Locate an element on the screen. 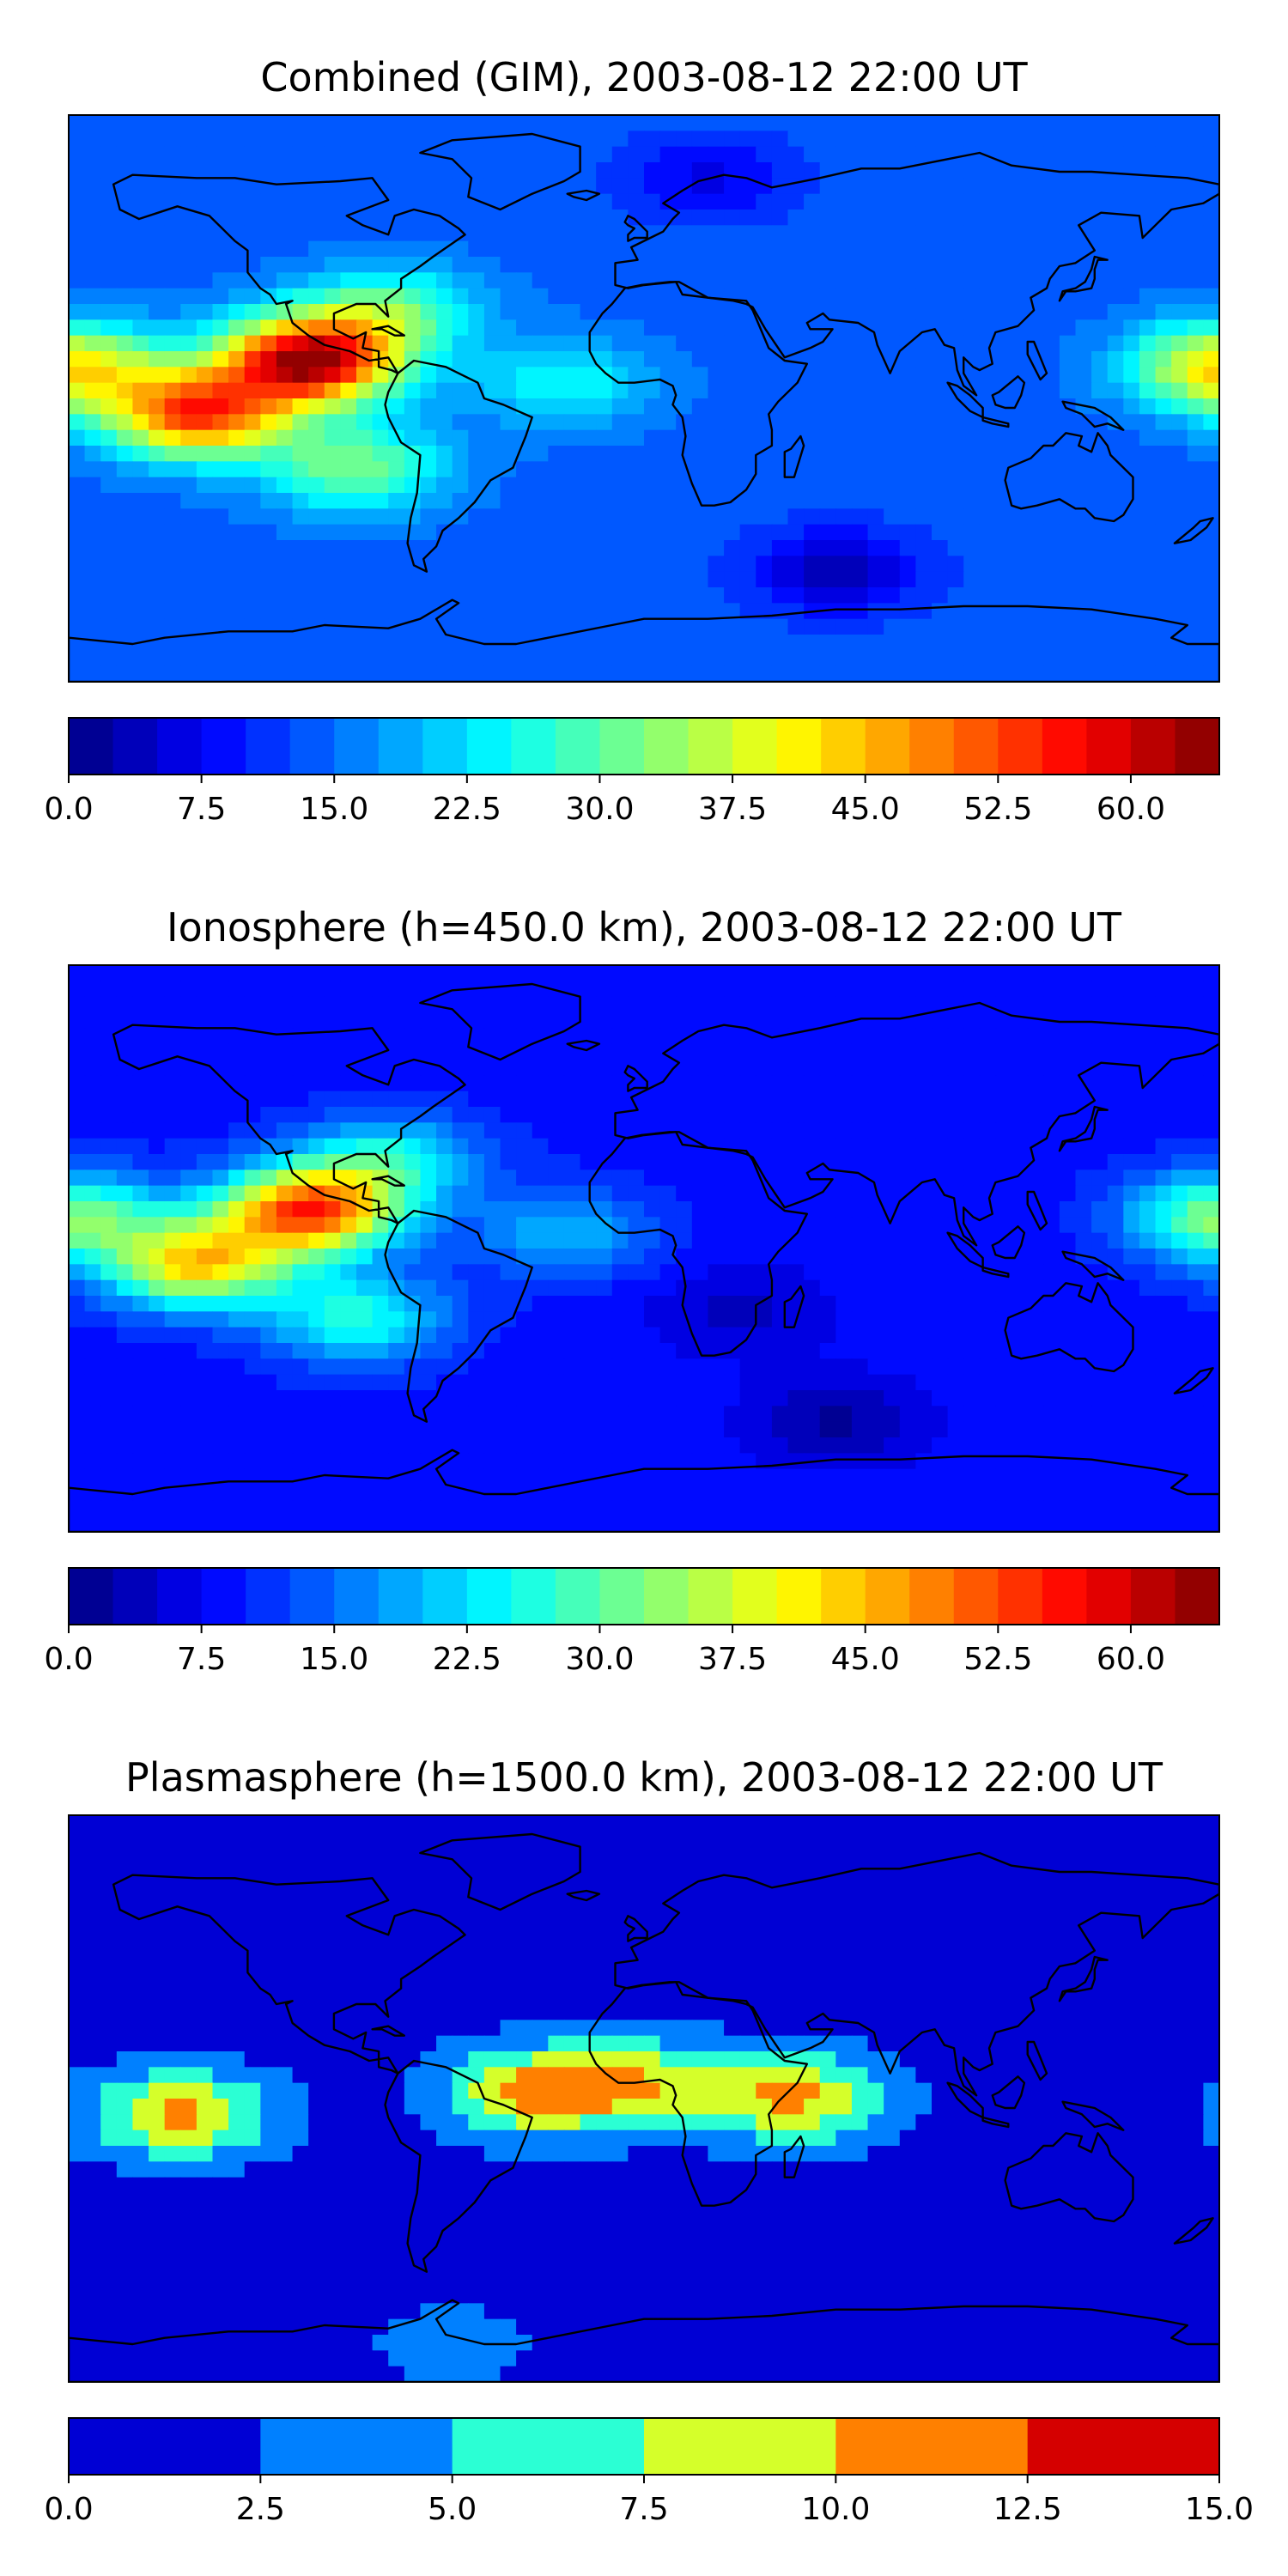  coastline is located at coordinates (995, 422).